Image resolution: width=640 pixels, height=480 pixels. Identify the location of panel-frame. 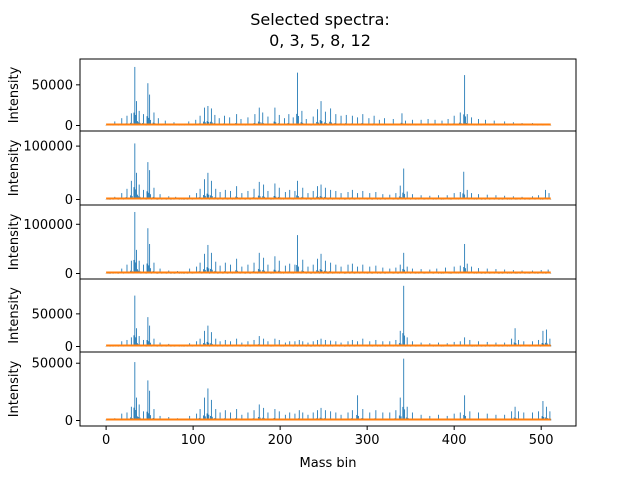
(328, 389).